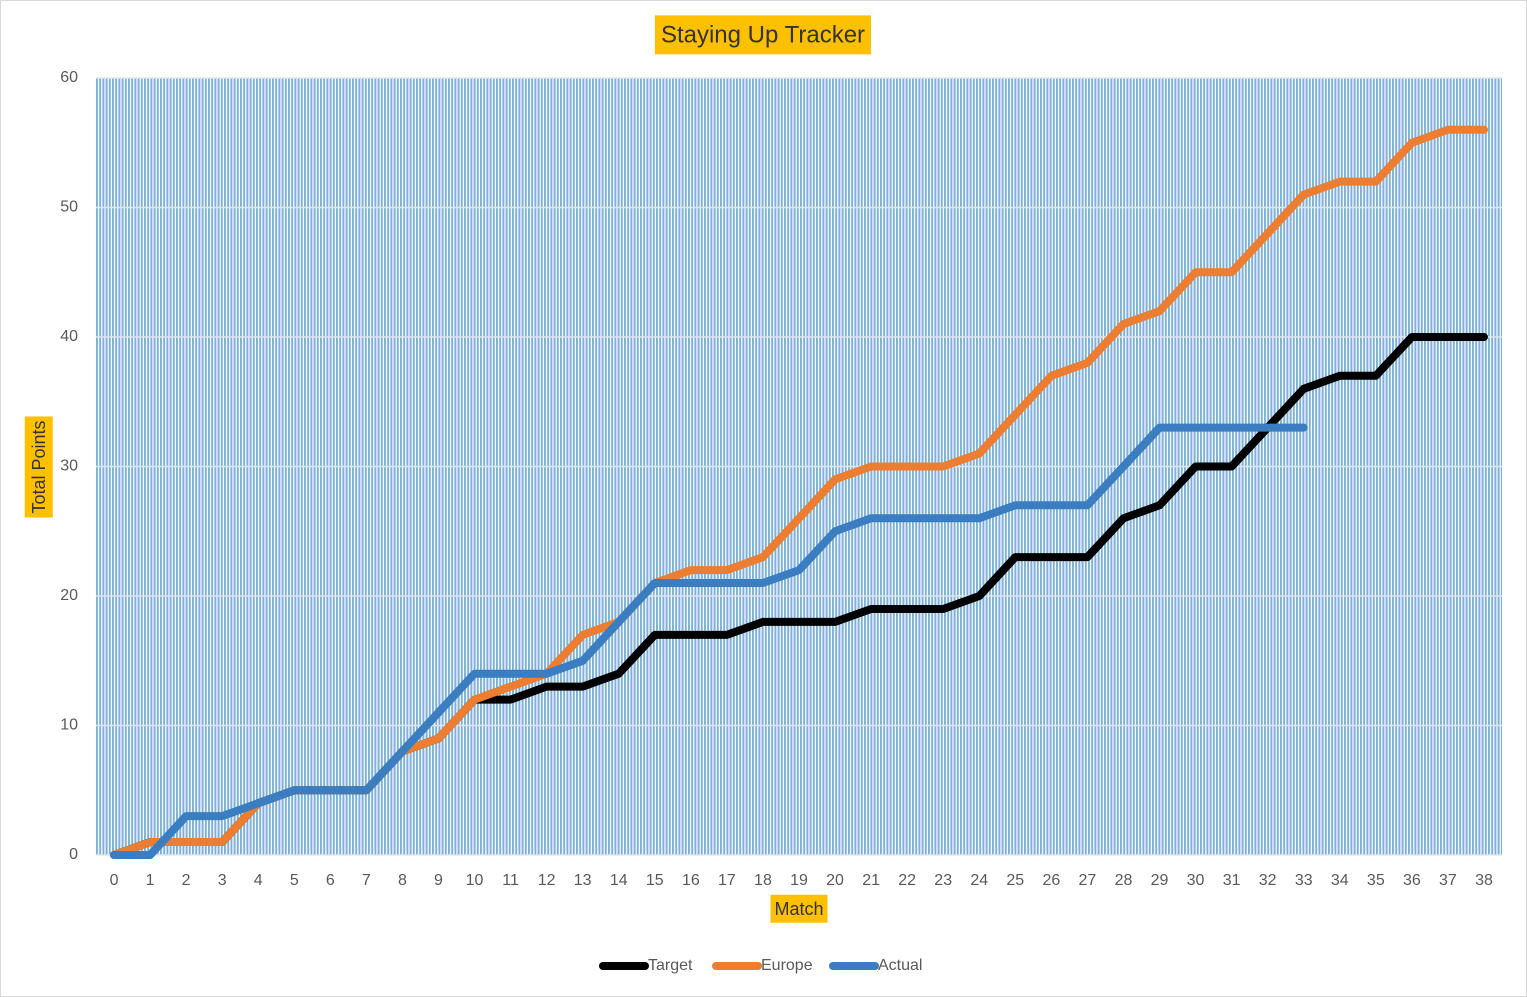  What do you see at coordinates (583, 880) in the screenshot?
I see `x-tick-label: 13` at bounding box center [583, 880].